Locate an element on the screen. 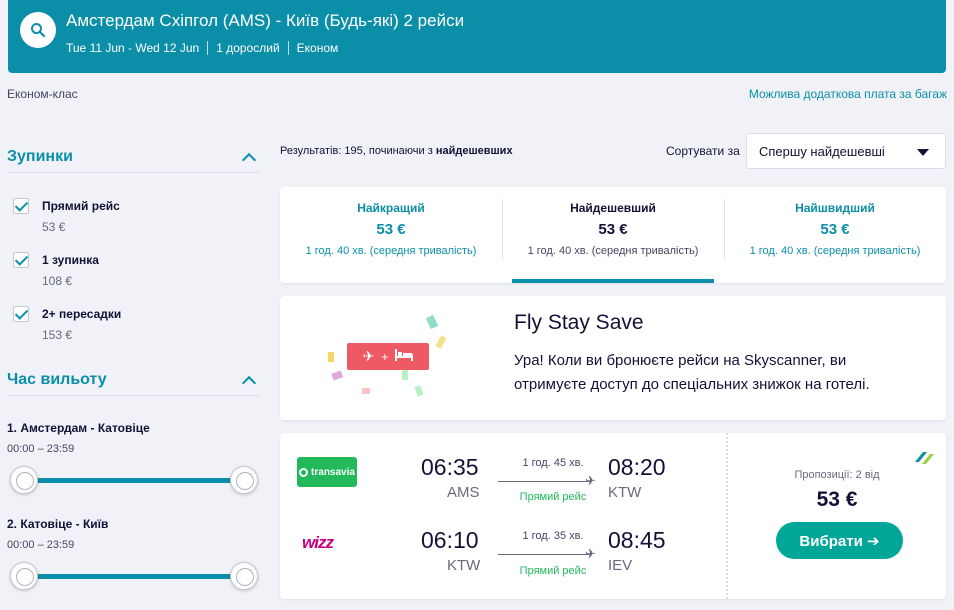  leg-2-label: 2. Катовіце - Київ is located at coordinates (58, 524).